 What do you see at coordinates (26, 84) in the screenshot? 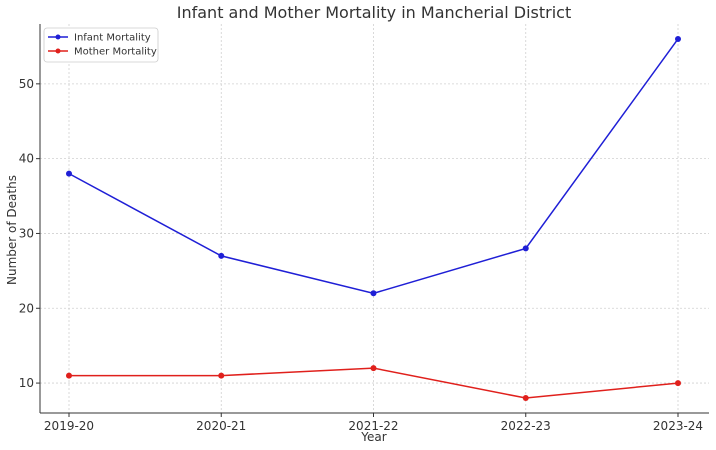
I see `y-tick-label: 50` at bounding box center [26, 84].